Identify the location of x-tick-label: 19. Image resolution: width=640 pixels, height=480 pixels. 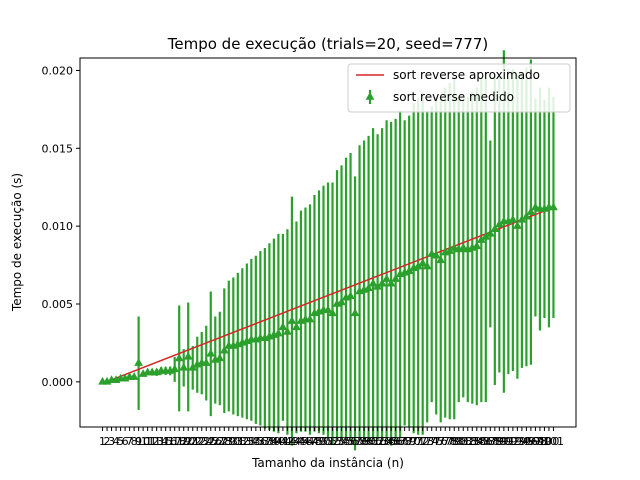
(184, 441).